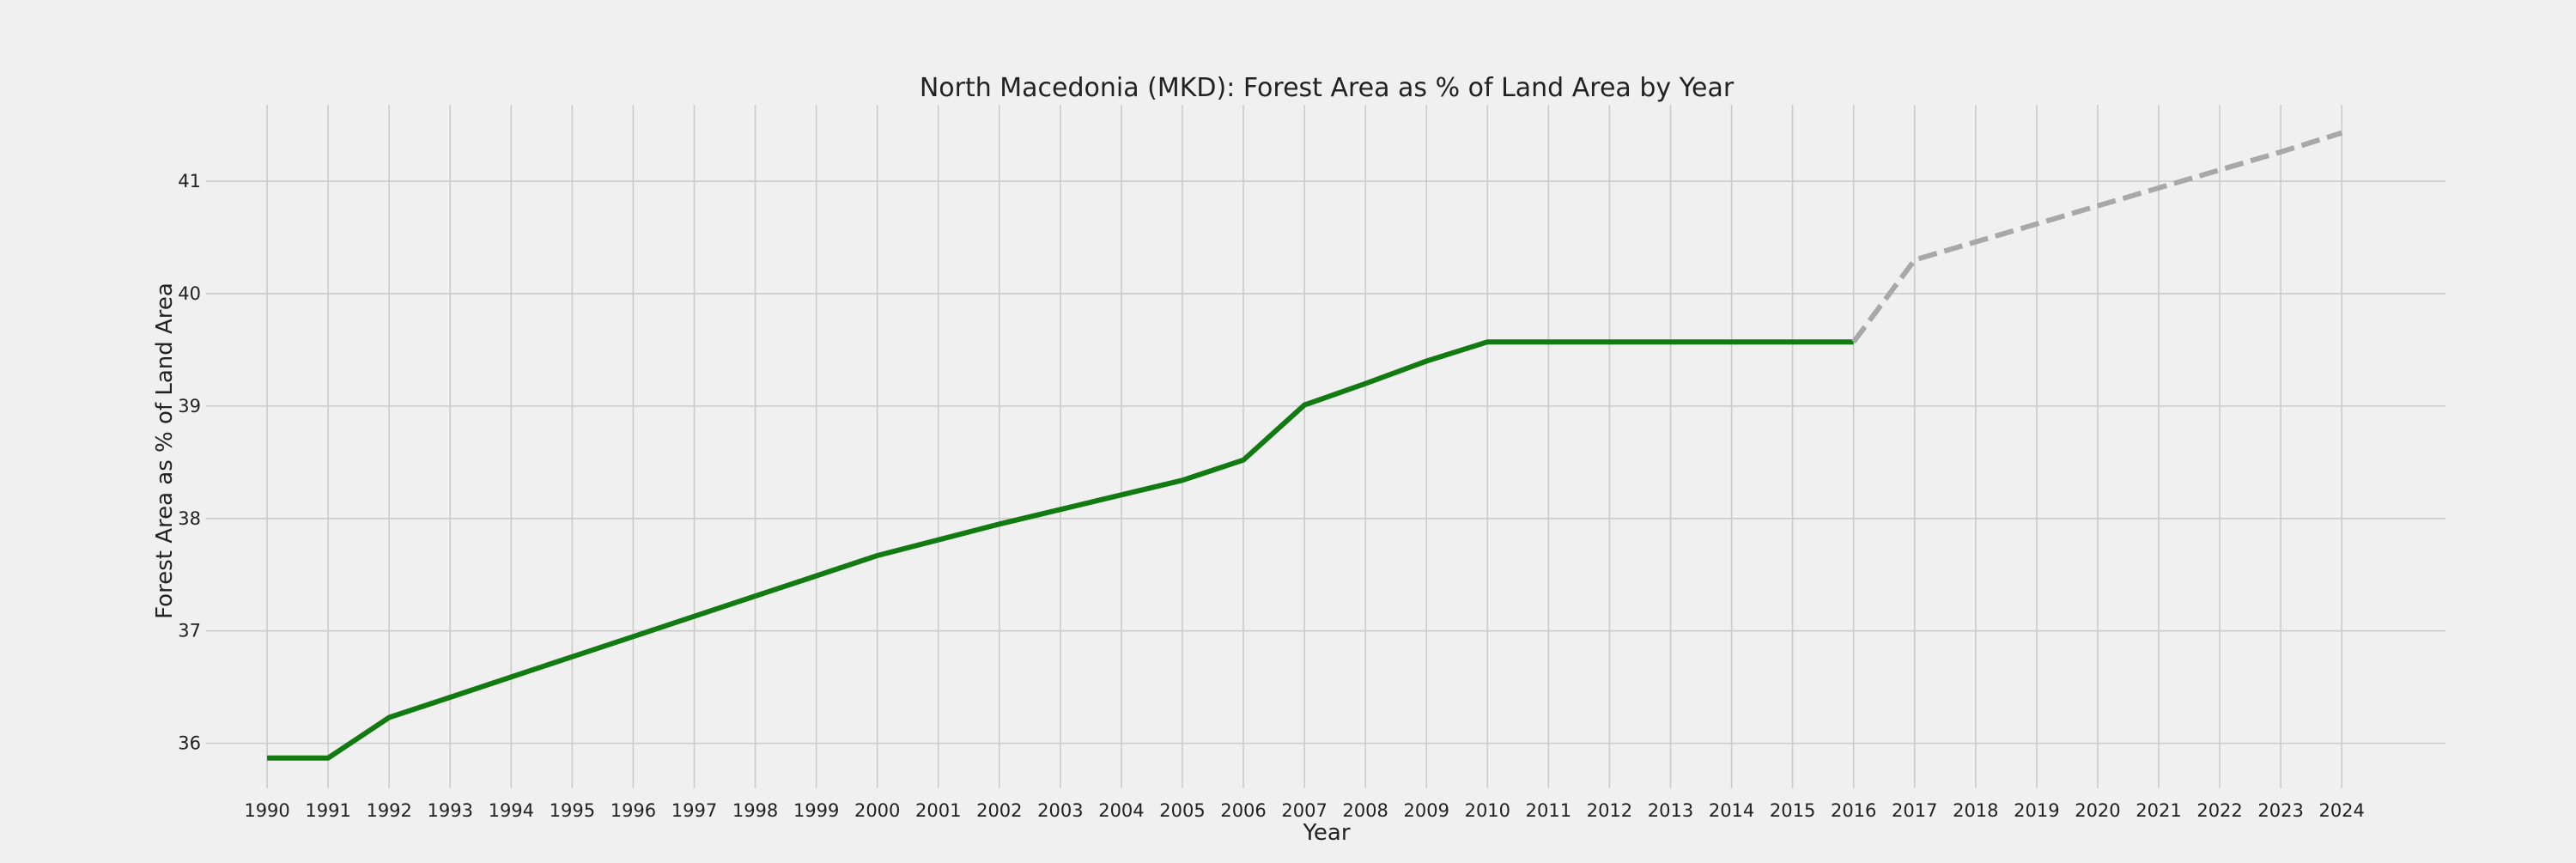 Image resolution: width=2576 pixels, height=863 pixels. What do you see at coordinates (512, 811) in the screenshot?
I see `x-tick-label: 1994` at bounding box center [512, 811].